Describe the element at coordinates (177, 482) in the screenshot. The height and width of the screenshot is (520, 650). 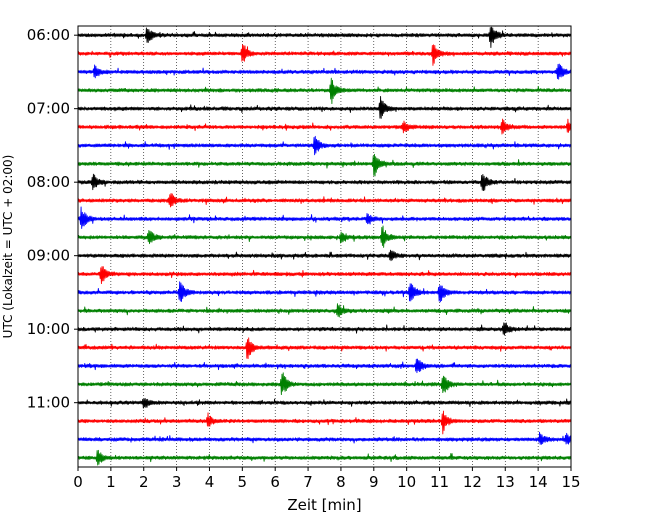
I see `x-tick-label: 3` at that location.